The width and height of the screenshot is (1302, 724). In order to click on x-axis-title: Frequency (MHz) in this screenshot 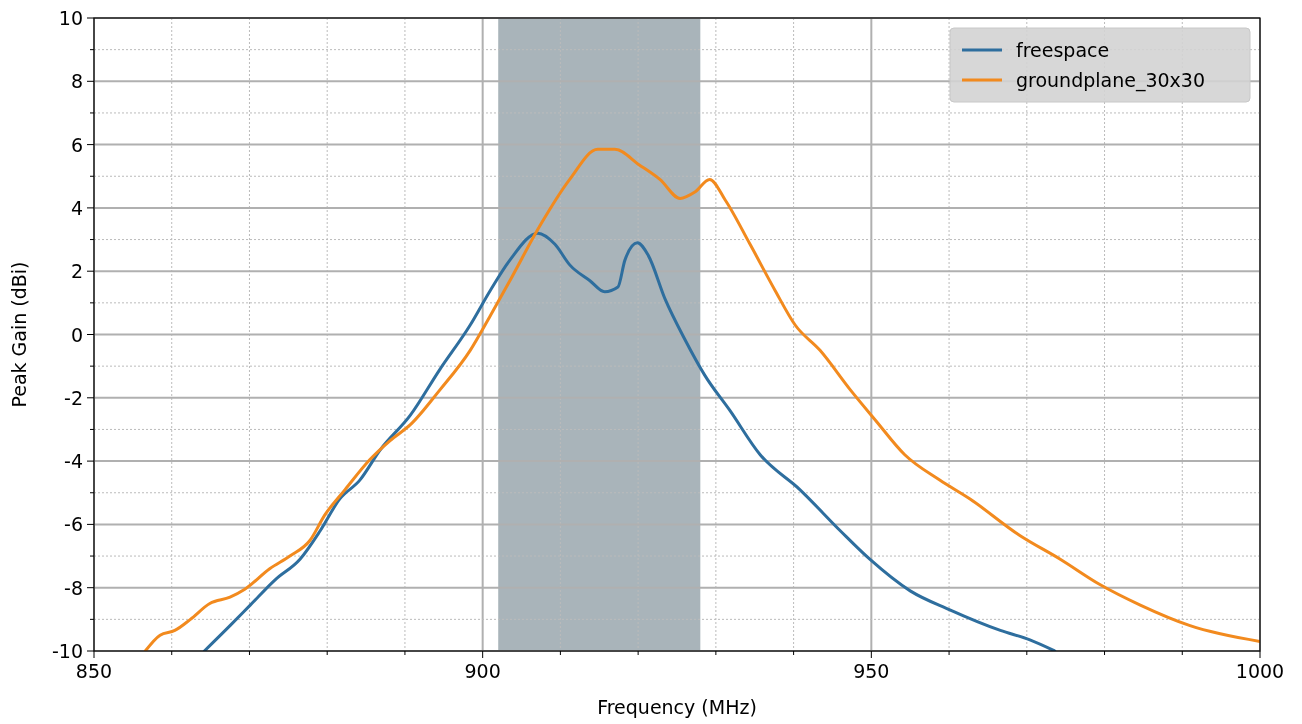, I will do `click(677, 707)`.